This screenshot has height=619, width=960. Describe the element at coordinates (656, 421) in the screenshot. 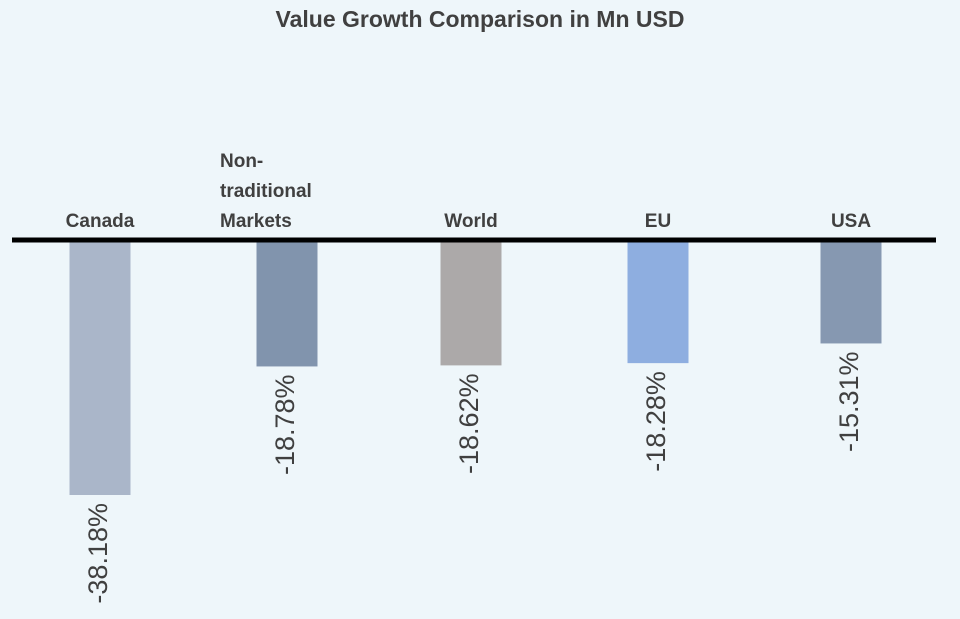

I see `data-label: -18.28%` at that location.